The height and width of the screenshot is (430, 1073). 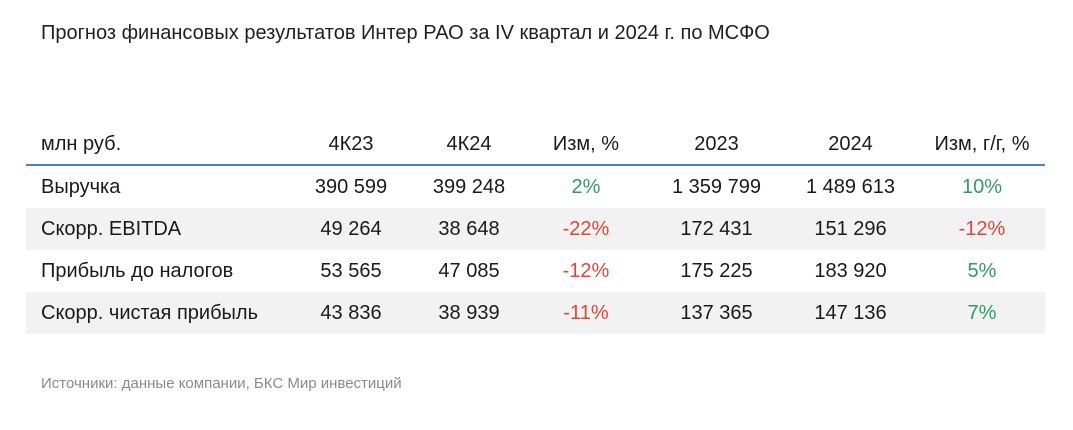 I want to click on cell-4k24: 47 085, so click(x=469, y=271).